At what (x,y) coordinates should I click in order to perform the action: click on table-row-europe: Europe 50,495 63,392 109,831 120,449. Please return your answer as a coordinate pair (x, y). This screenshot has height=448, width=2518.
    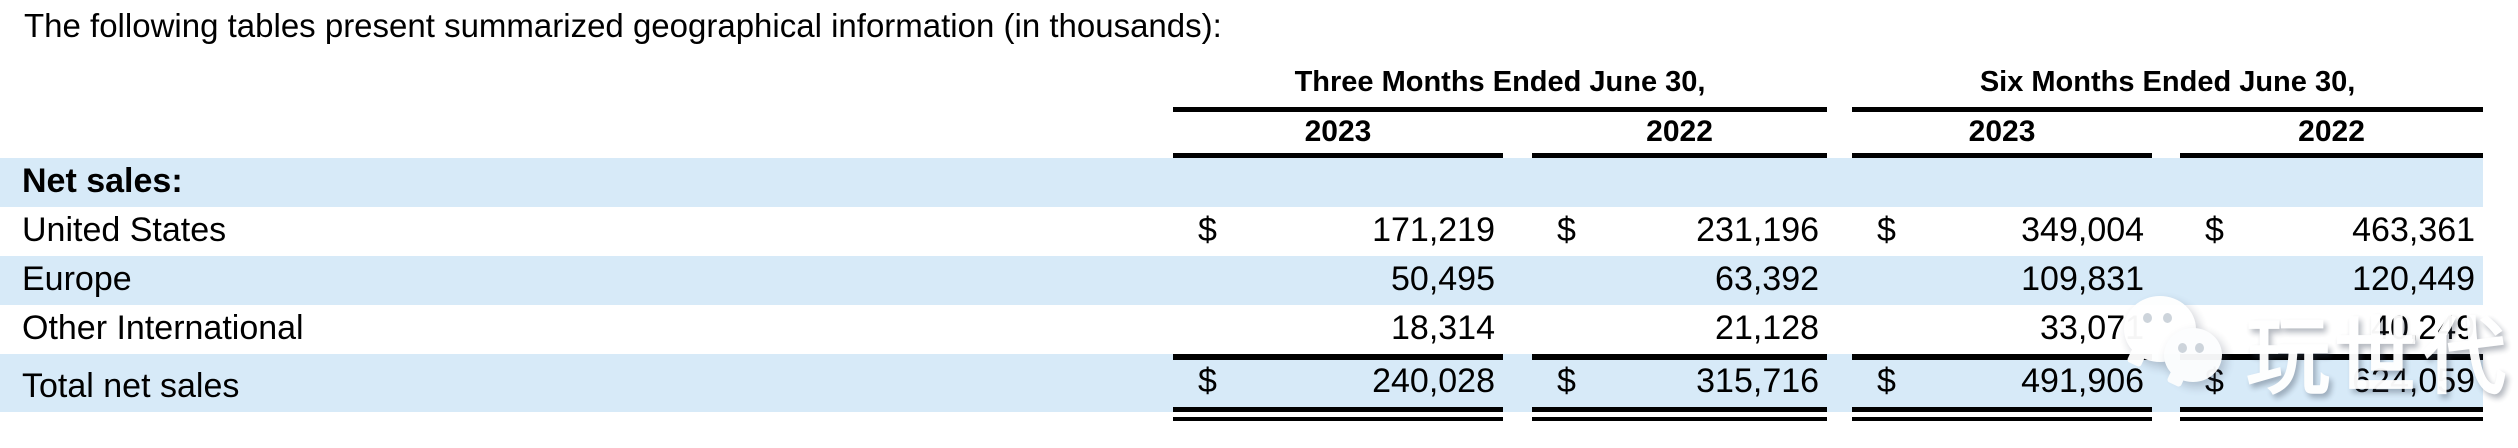
    Looking at the image, I should click on (1259, 280).